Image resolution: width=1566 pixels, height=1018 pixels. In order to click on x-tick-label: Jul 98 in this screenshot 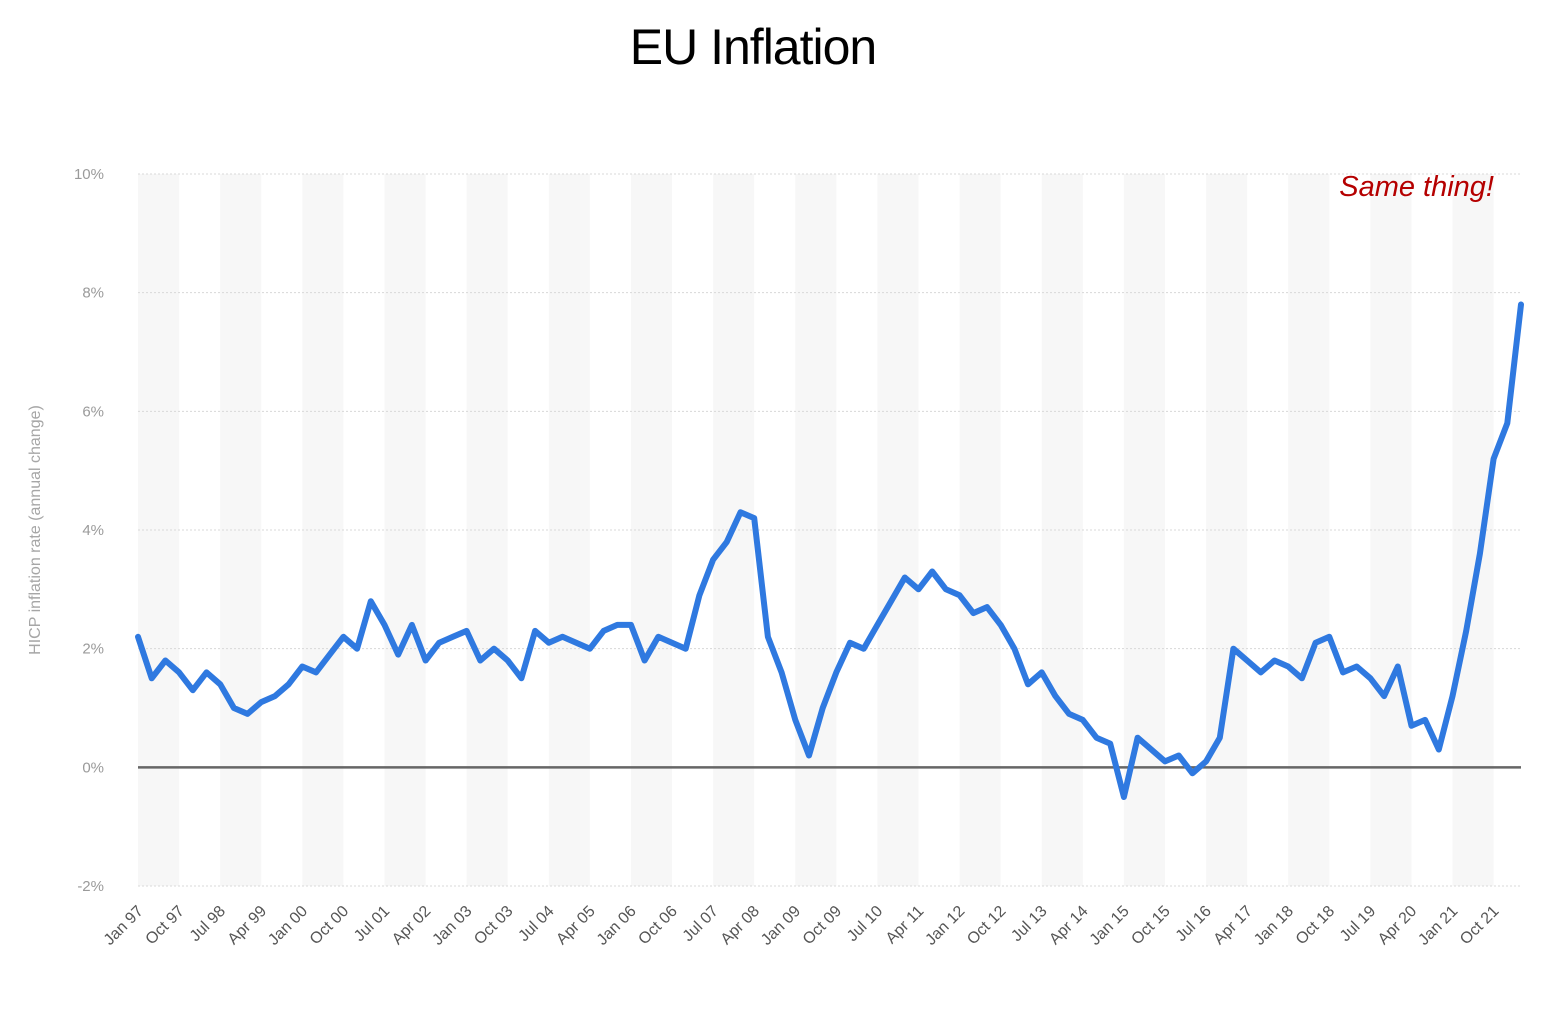, I will do `click(208, 924)`.